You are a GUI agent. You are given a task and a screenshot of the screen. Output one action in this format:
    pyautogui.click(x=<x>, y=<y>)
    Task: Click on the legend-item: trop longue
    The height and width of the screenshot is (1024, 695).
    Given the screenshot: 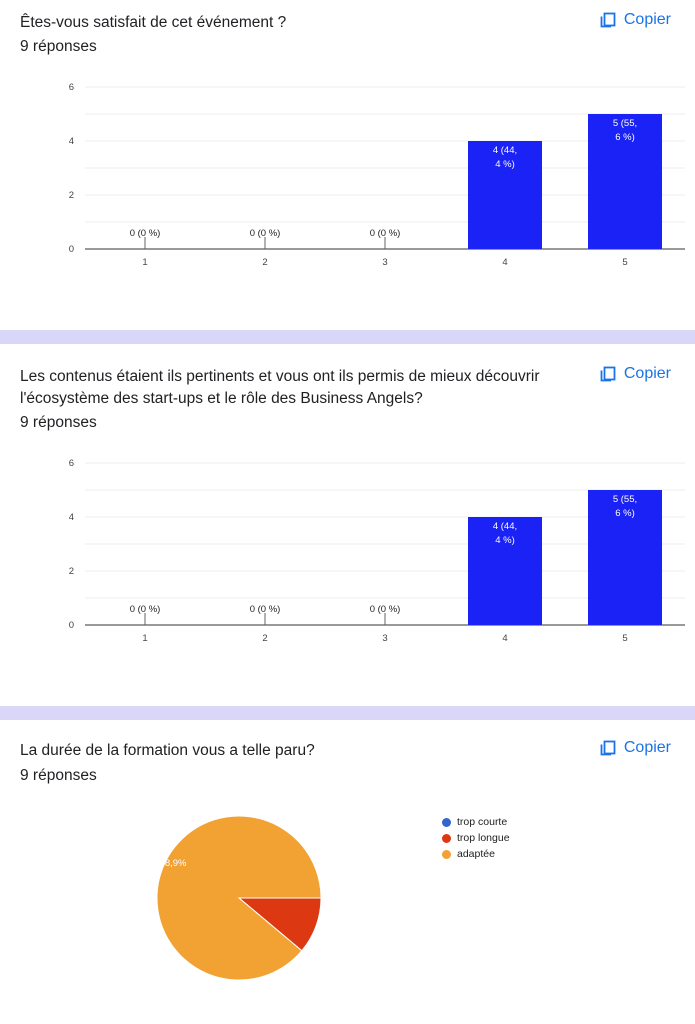 What is the action you would take?
    pyautogui.click(x=476, y=838)
    